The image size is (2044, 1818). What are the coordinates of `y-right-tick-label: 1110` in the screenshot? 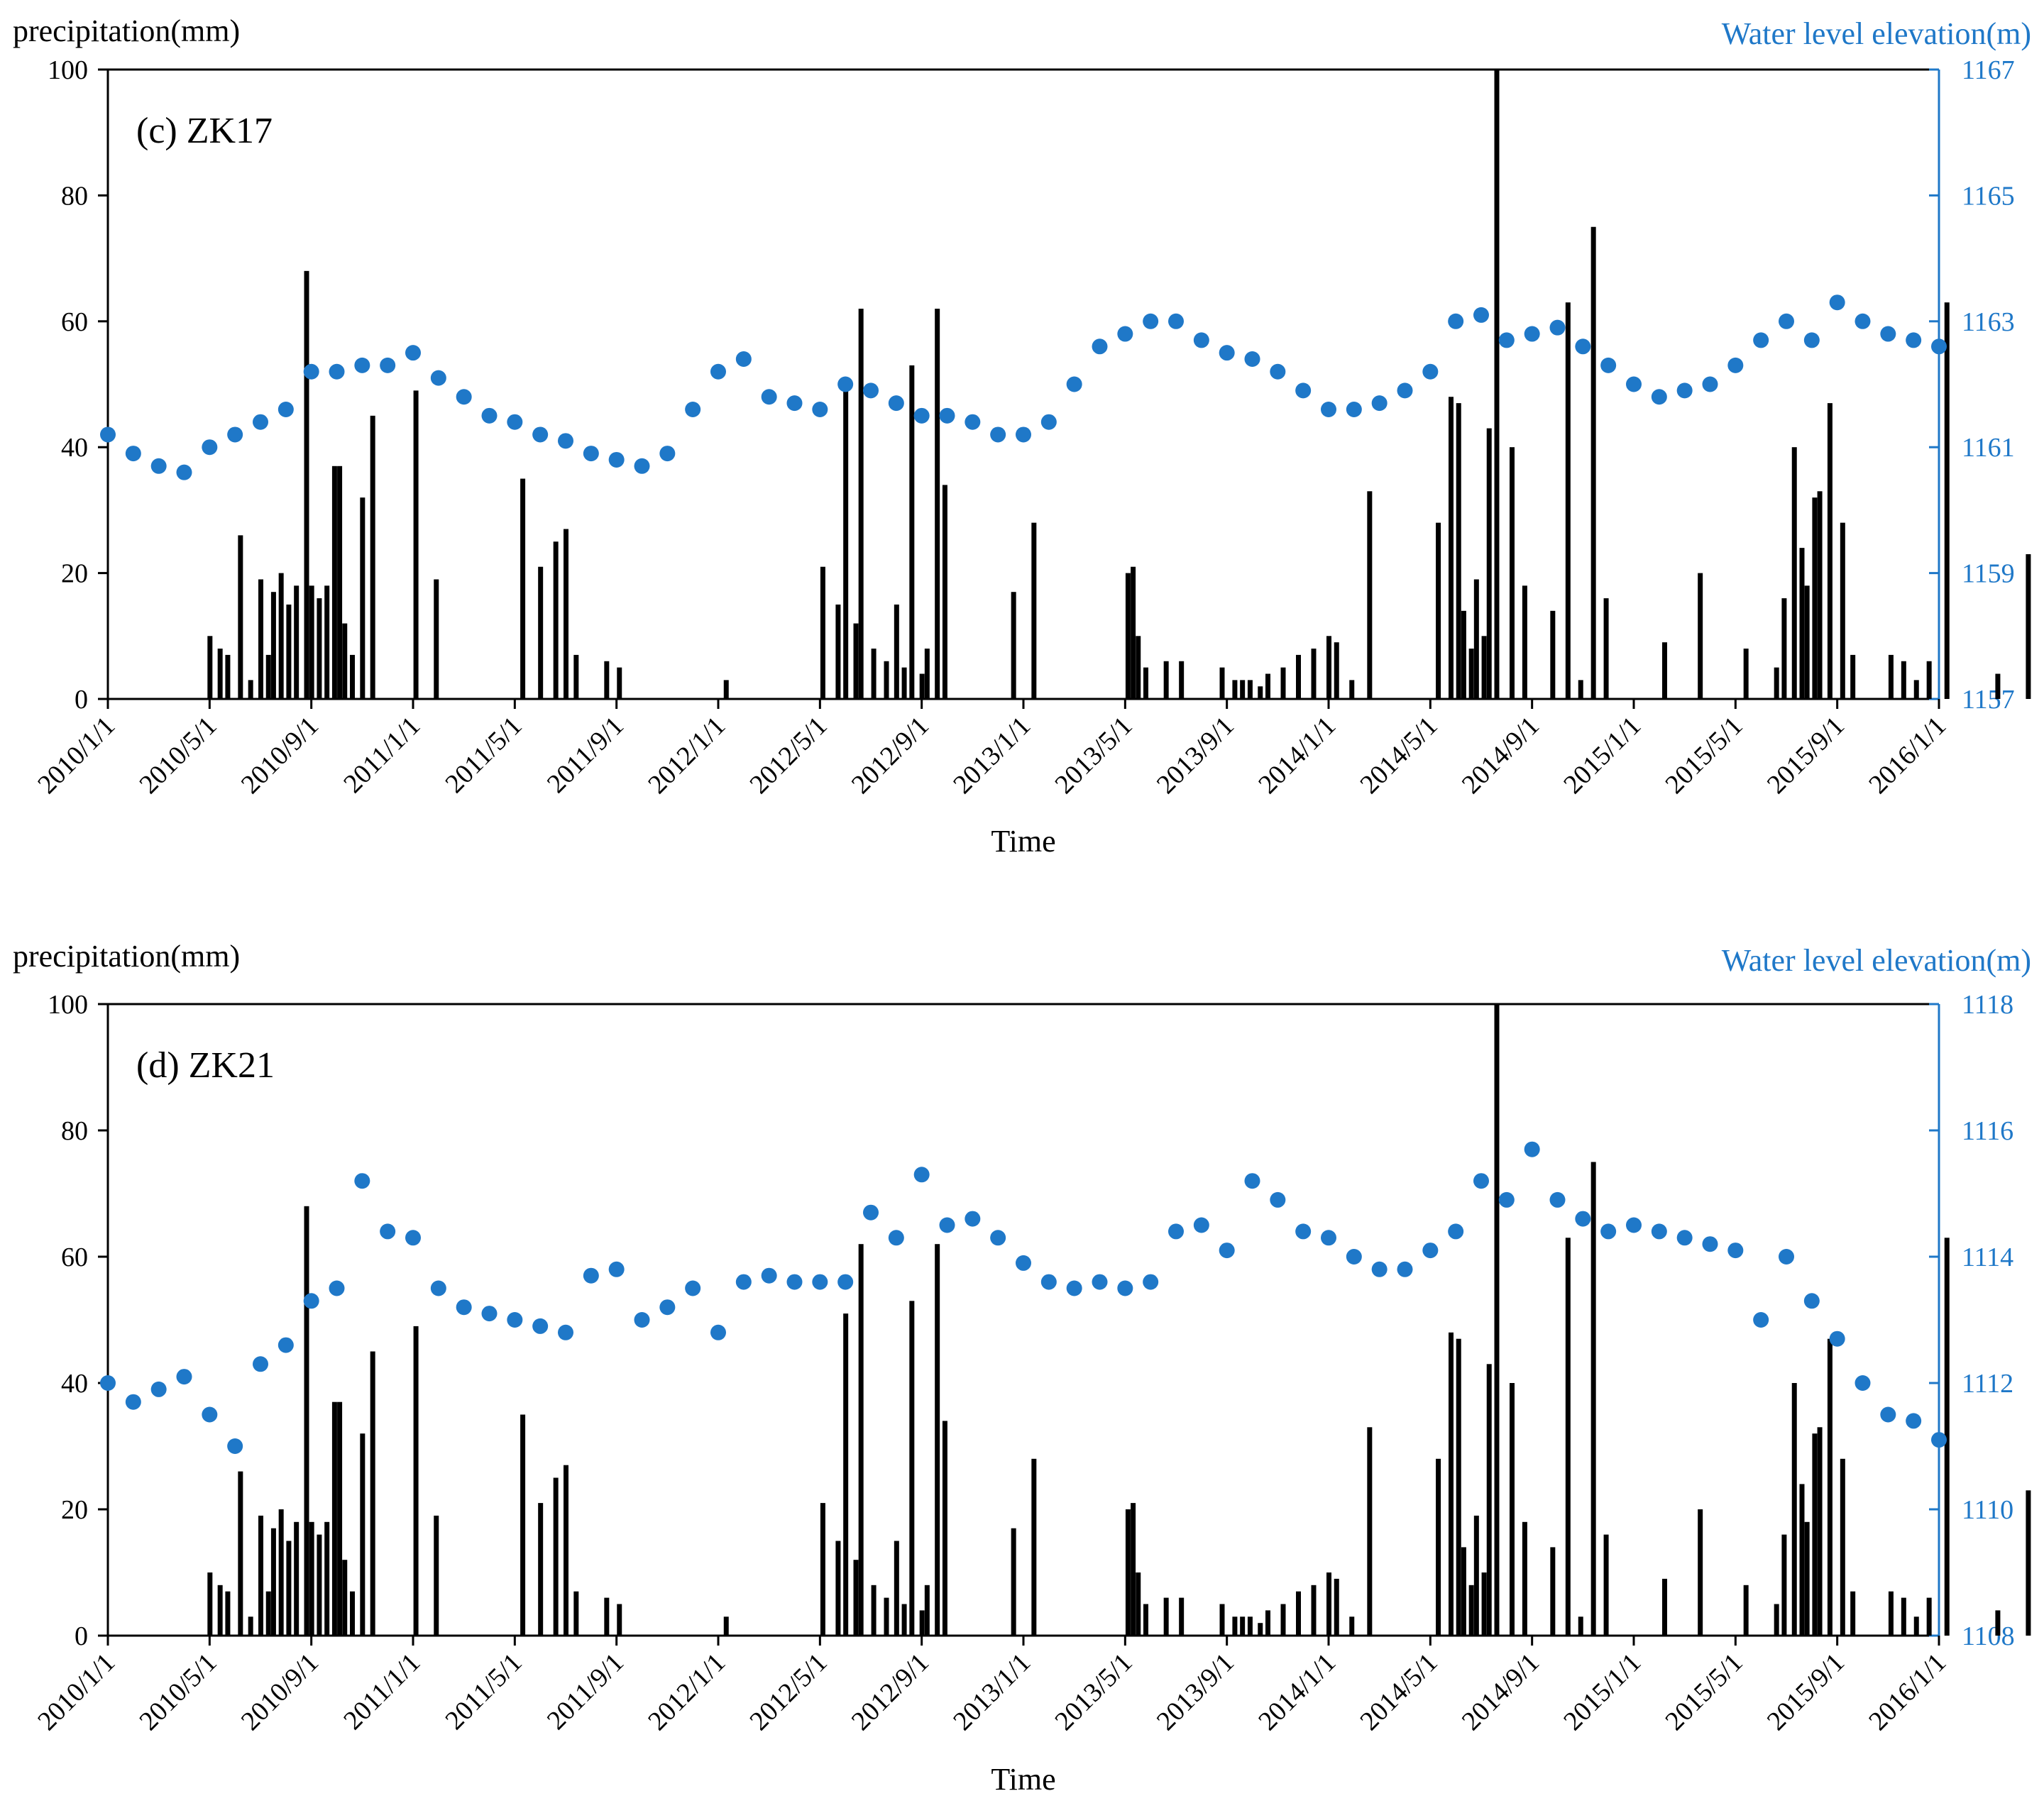 It's located at (1987, 1510).